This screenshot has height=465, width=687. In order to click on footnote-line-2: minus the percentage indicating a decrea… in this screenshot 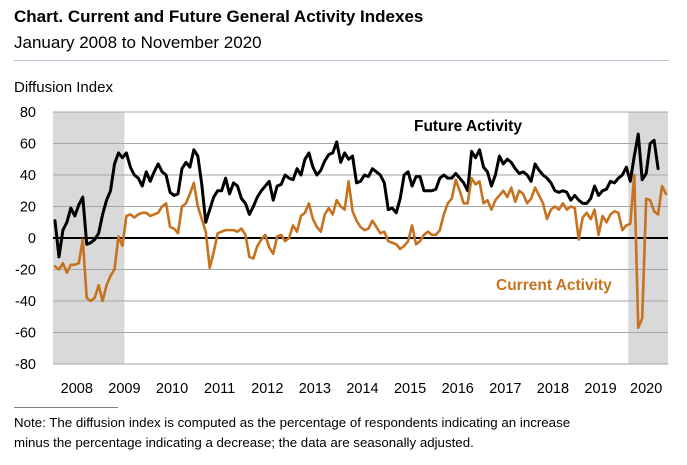, I will do `click(244, 442)`.